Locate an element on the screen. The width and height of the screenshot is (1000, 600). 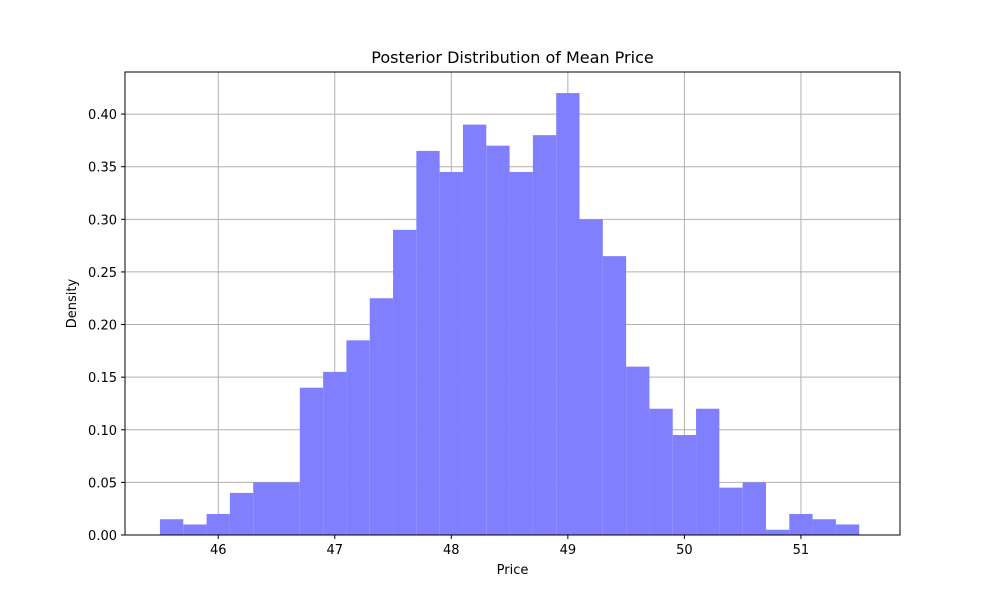
y-tick-label: 0.35 is located at coordinates (102, 168).